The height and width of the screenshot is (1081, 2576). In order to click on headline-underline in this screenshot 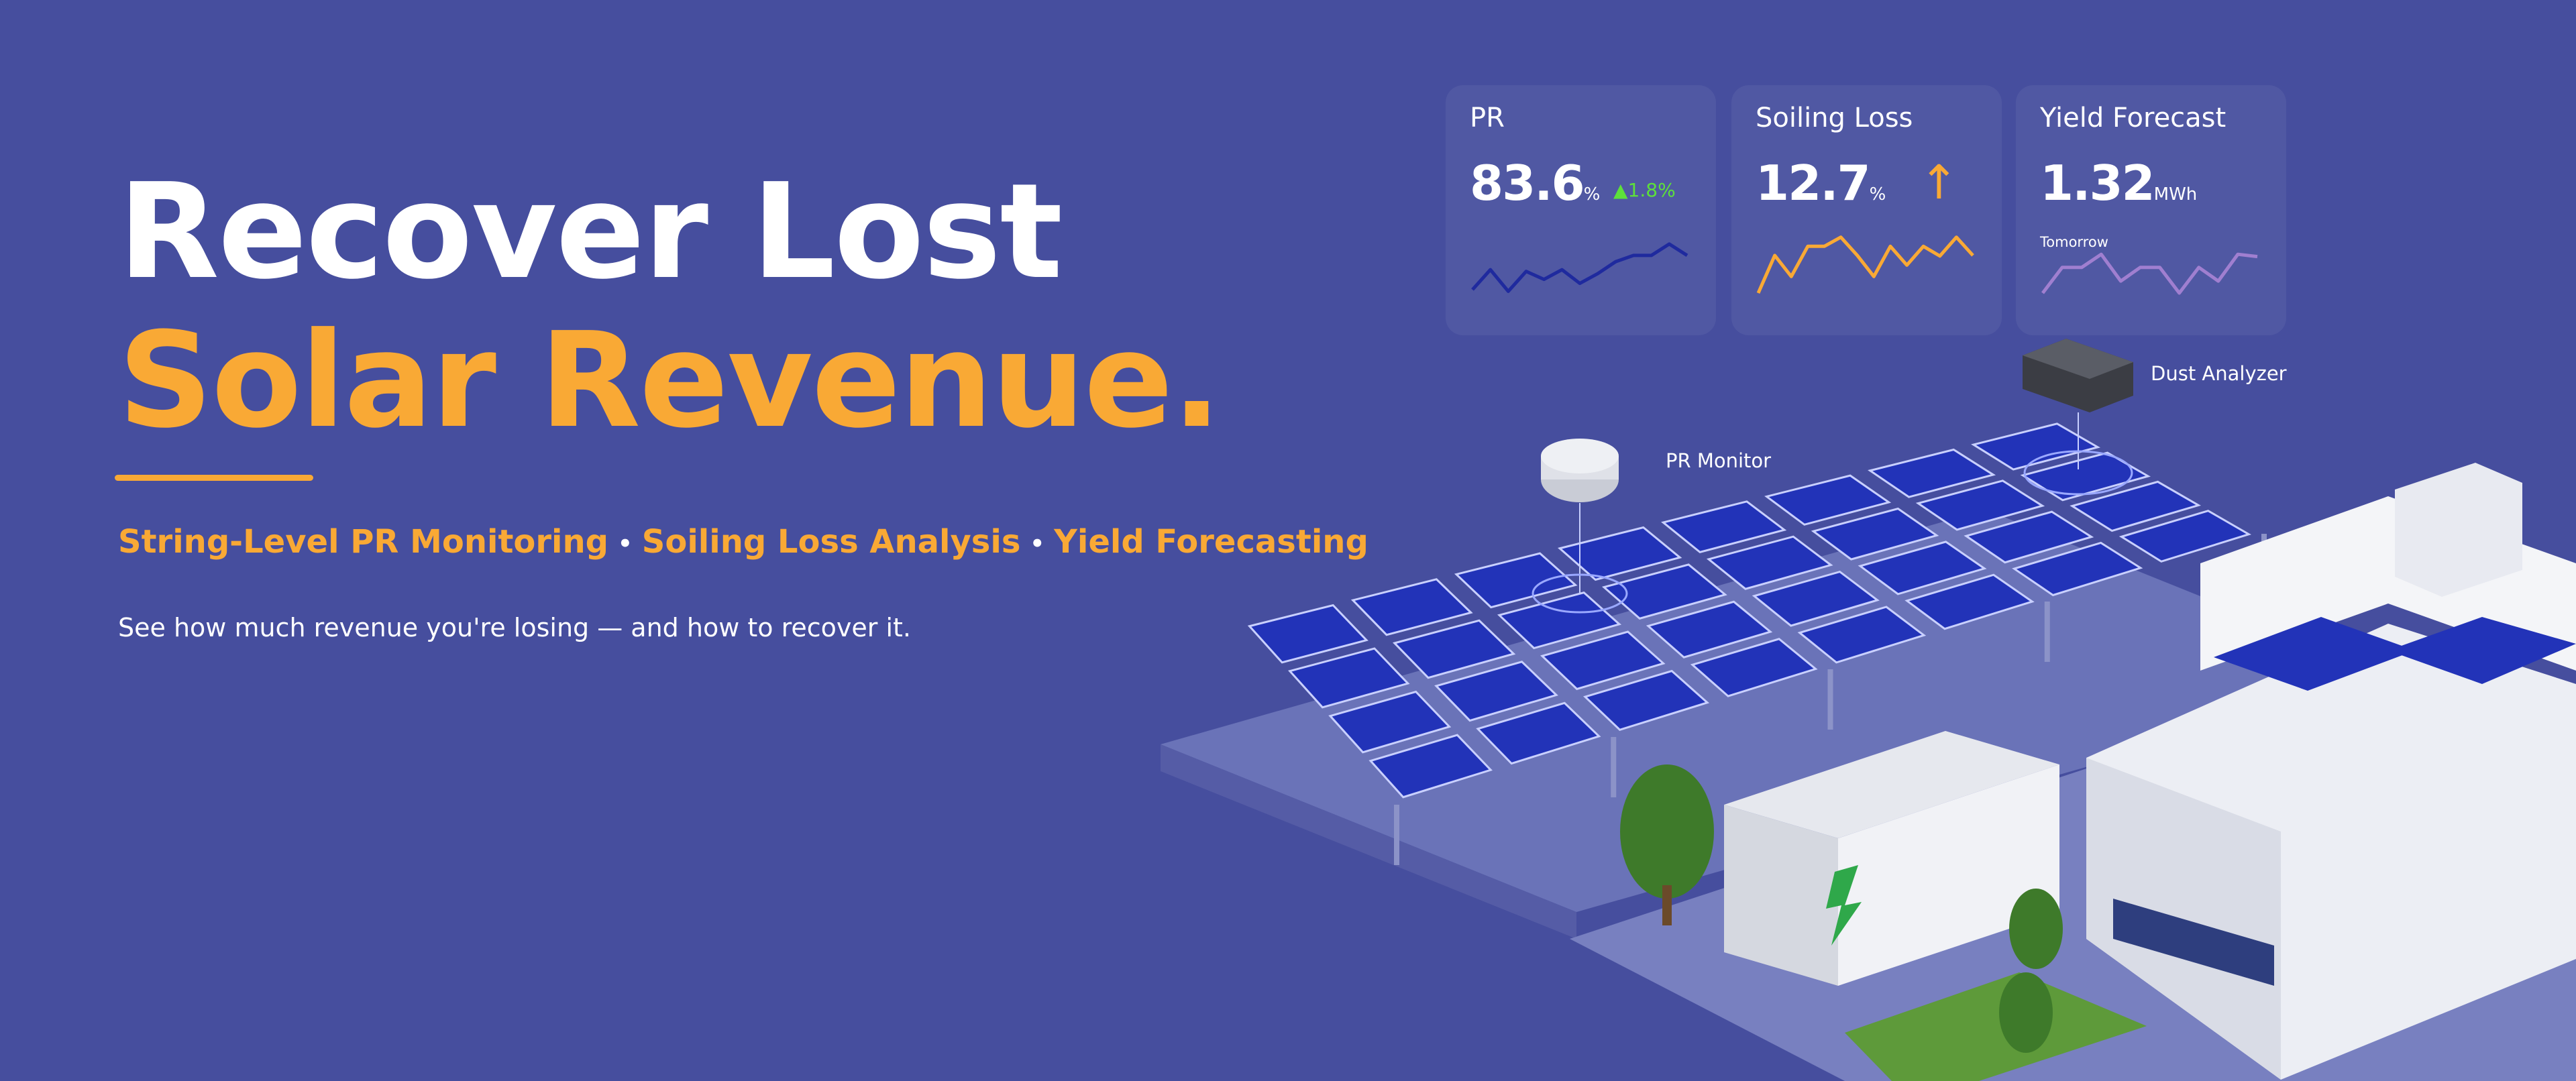, I will do `click(214, 478)`.